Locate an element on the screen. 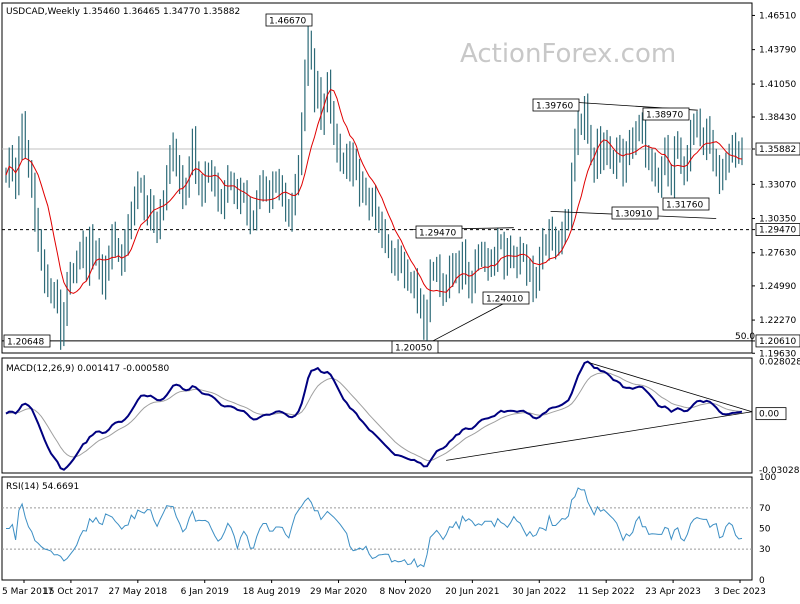 The image size is (800, 604). macd-label: MACD(12,26,9) 0.001417 -0.000580 is located at coordinates (87, 369).